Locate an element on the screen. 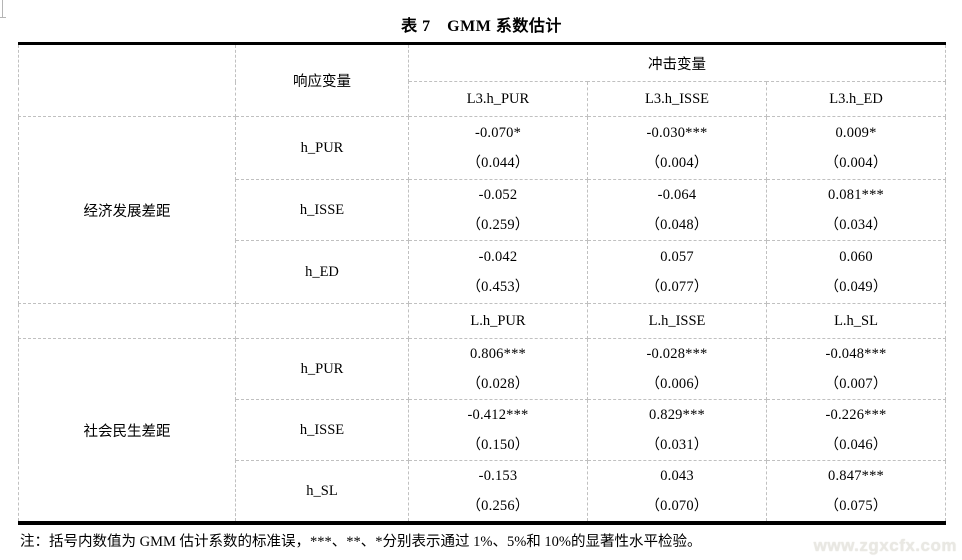 This screenshot has height=560, width=962. coef-value: -0.064 is located at coordinates (677, 195).